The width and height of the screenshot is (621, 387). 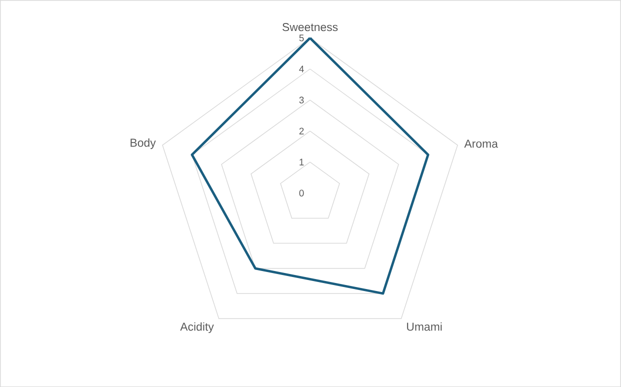 I want to click on spoke-label: Acidity, so click(x=197, y=327).